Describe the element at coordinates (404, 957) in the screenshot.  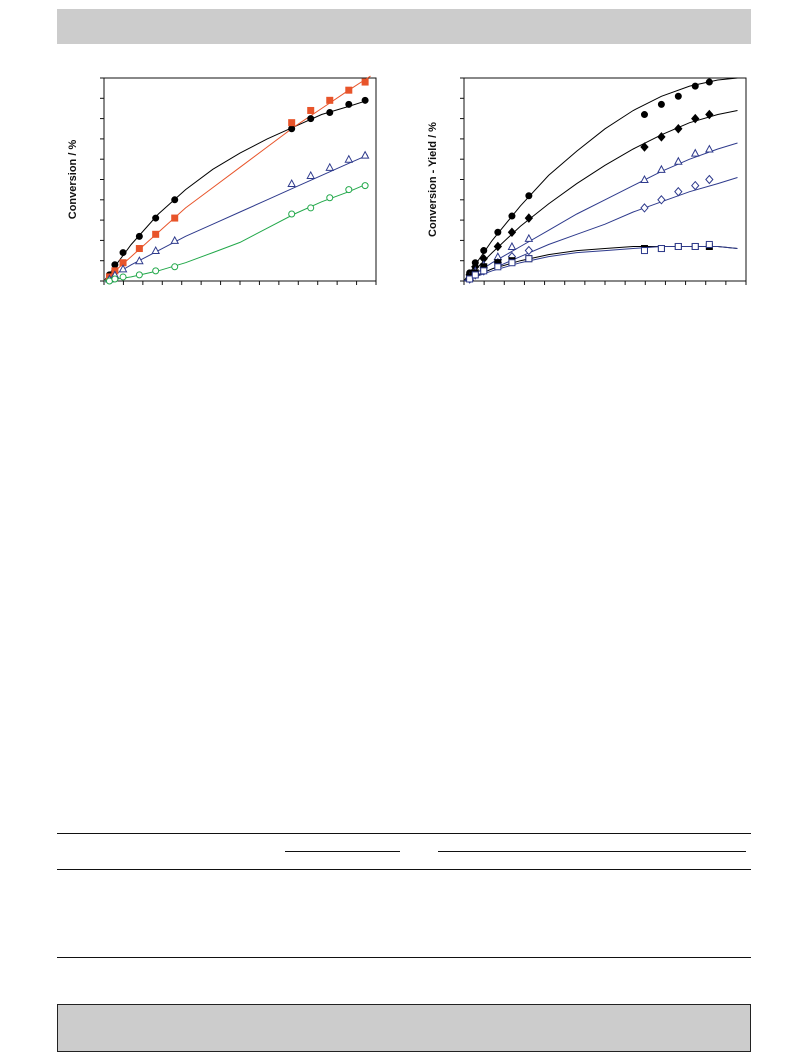
I see `table-bottom-rule` at that location.